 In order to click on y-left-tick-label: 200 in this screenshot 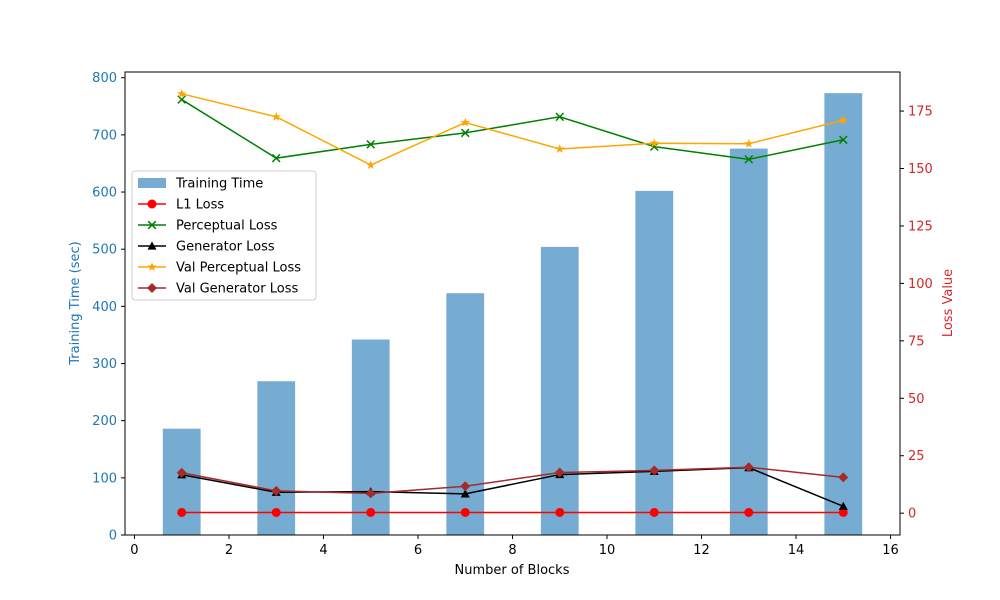, I will do `click(104, 421)`.